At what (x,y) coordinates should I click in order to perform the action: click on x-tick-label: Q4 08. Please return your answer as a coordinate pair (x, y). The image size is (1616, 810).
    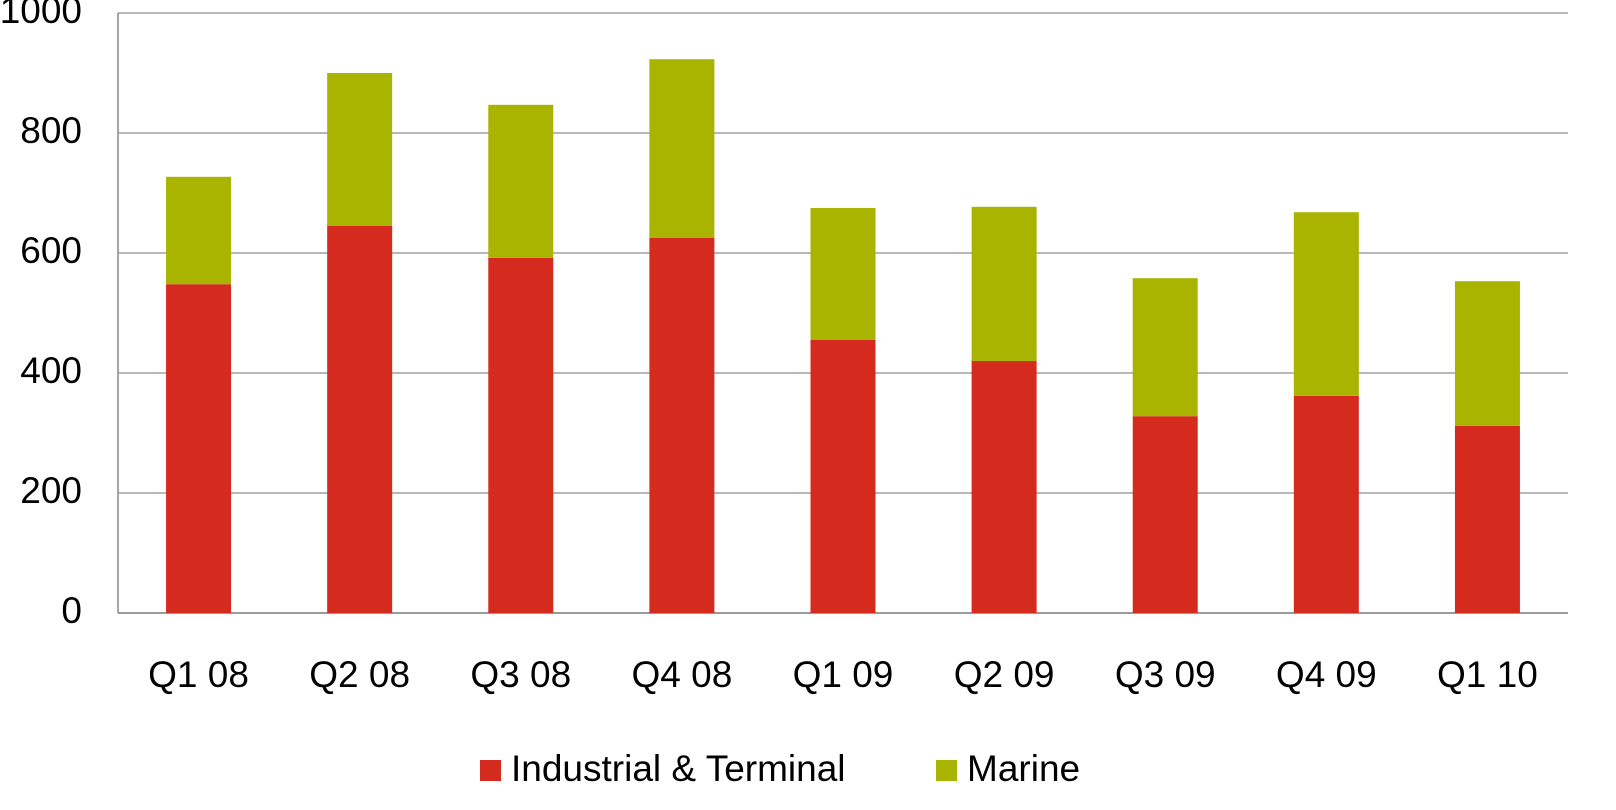
    Looking at the image, I should click on (681, 674).